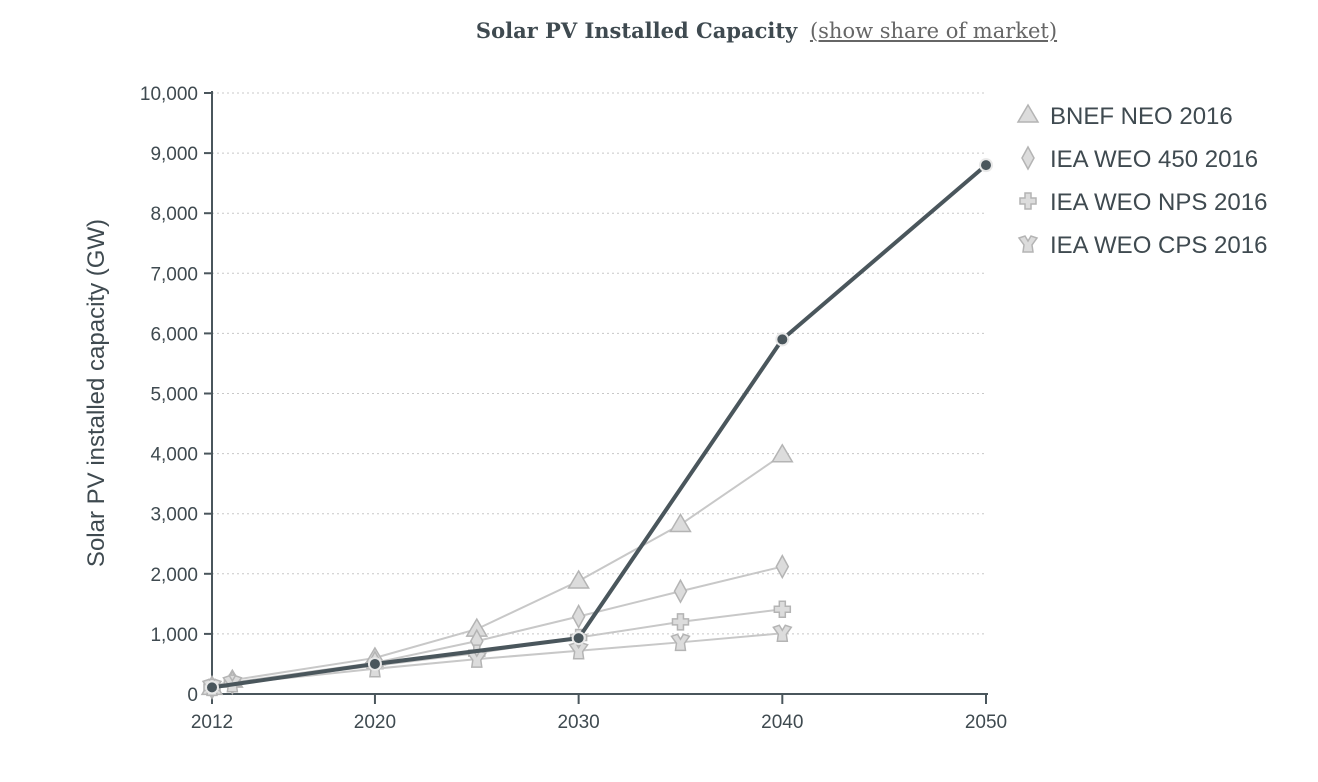  What do you see at coordinates (174, 635) in the screenshot?
I see `y-tick-label: 1,000` at bounding box center [174, 635].